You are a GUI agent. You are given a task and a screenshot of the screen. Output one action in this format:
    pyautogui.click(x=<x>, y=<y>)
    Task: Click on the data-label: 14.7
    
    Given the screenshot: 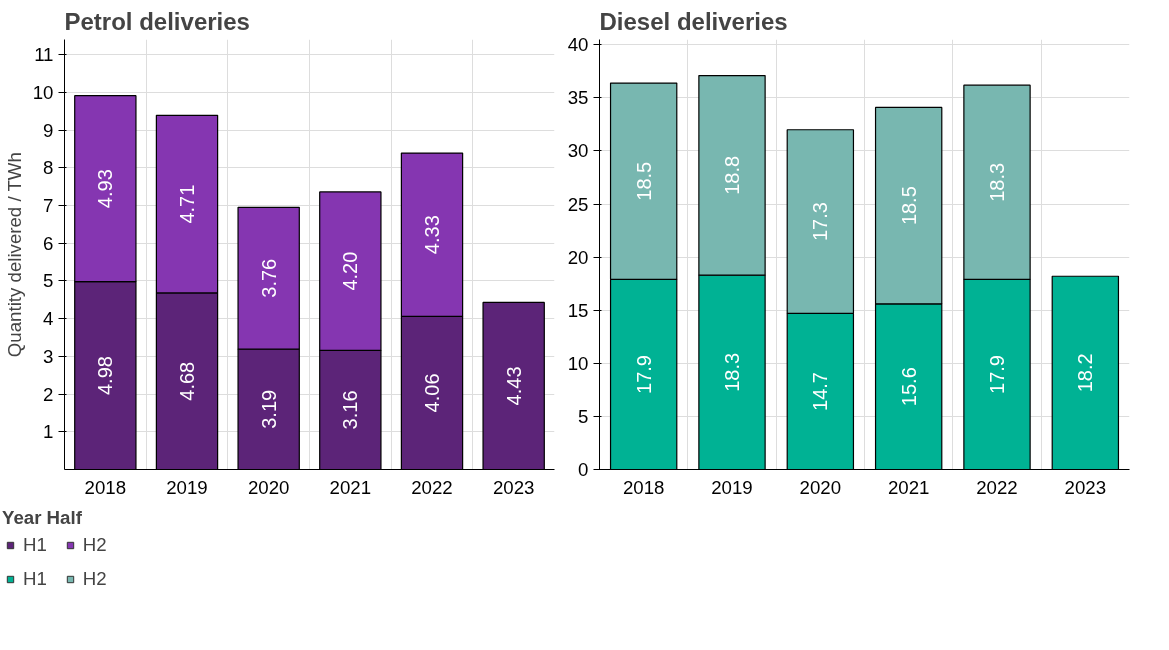 What is the action you would take?
    pyautogui.click(x=820, y=391)
    